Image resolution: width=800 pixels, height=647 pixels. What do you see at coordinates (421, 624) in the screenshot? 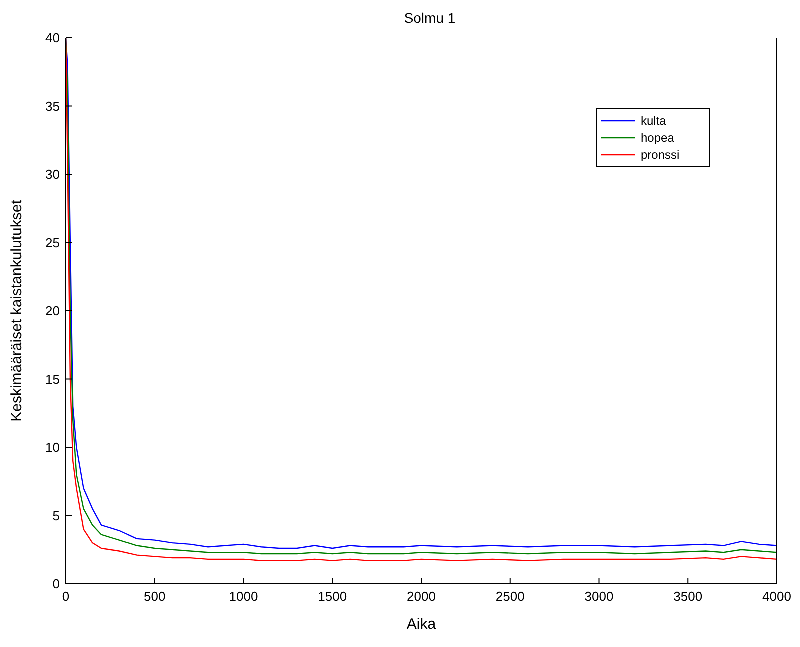
I see `x-axis-title: Aika` at bounding box center [421, 624].